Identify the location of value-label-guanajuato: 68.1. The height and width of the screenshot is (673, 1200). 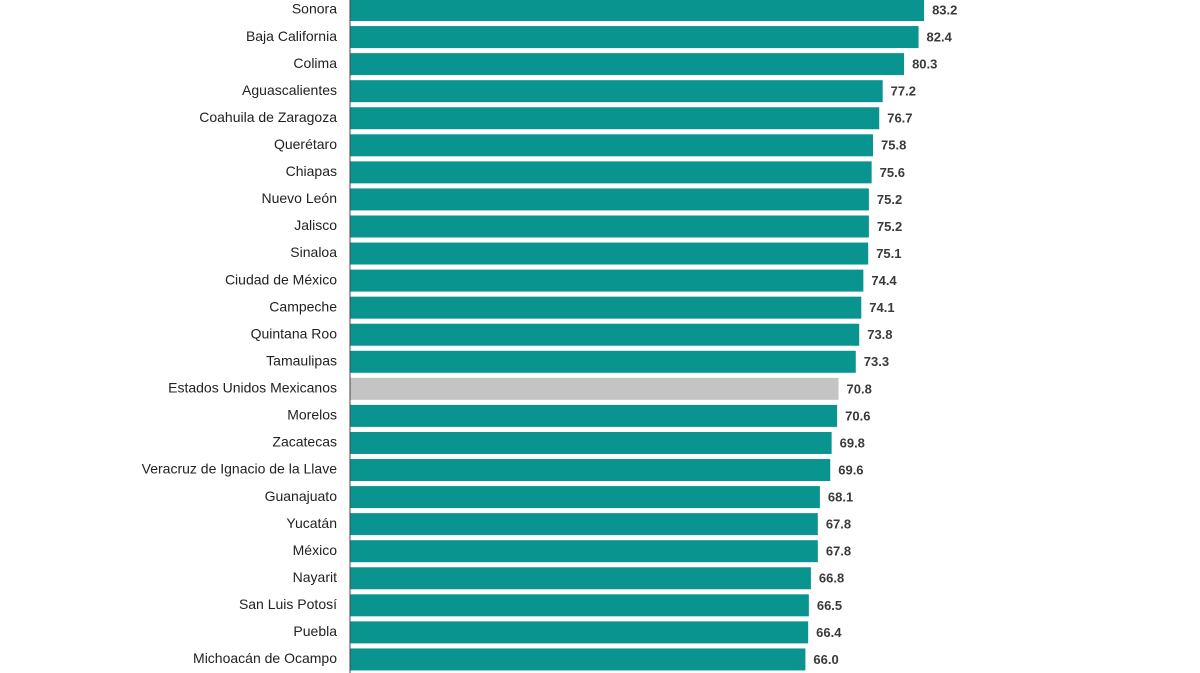
(840, 497).